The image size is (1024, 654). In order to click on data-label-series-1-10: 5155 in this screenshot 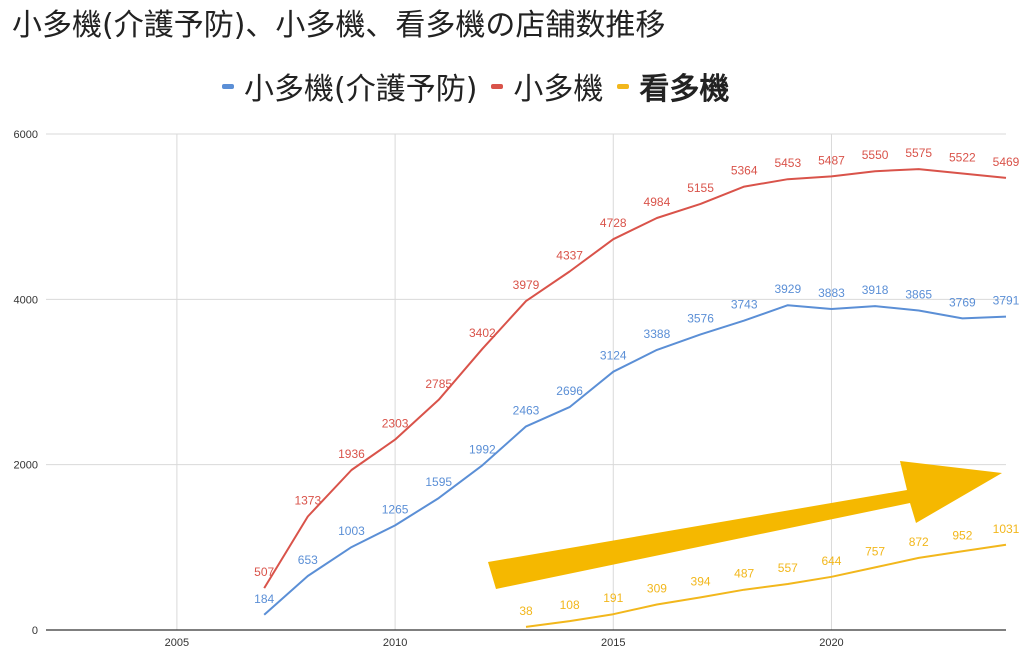, I will do `click(700, 188)`.